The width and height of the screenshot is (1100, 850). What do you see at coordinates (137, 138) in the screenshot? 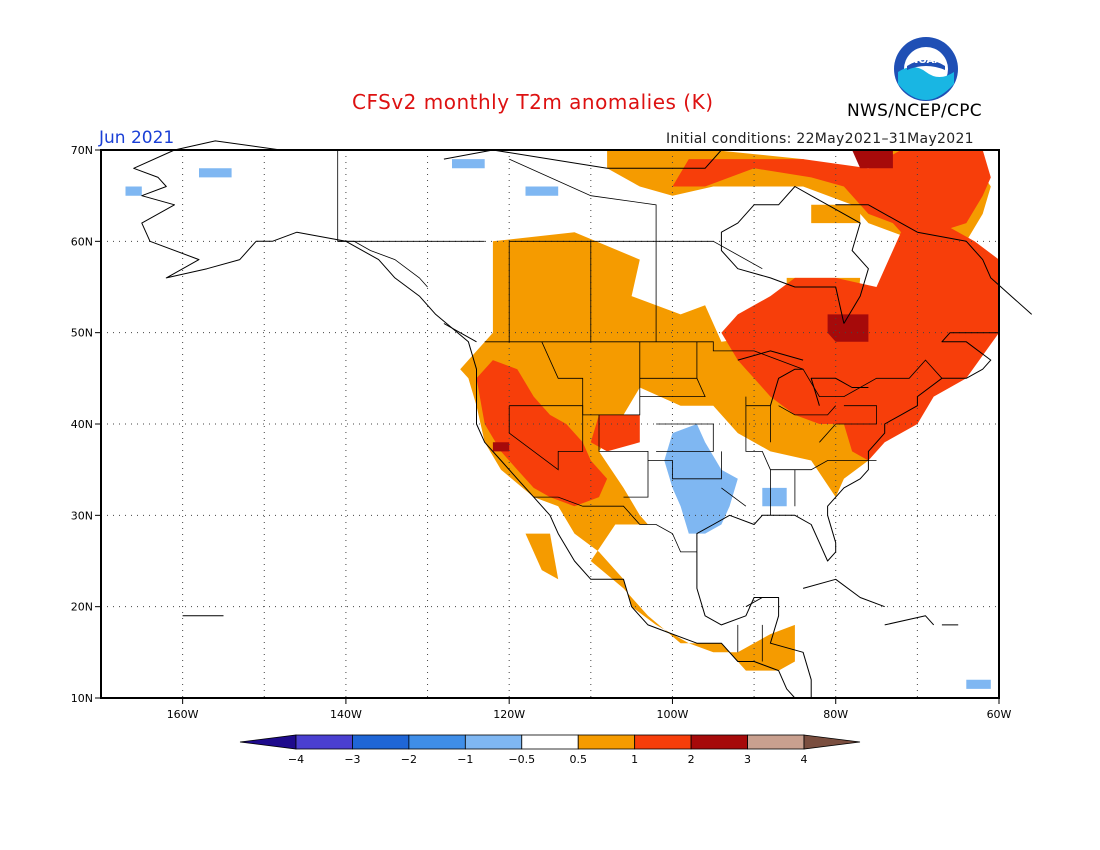
I see `valid-month-label: Jun 2021` at bounding box center [137, 138].